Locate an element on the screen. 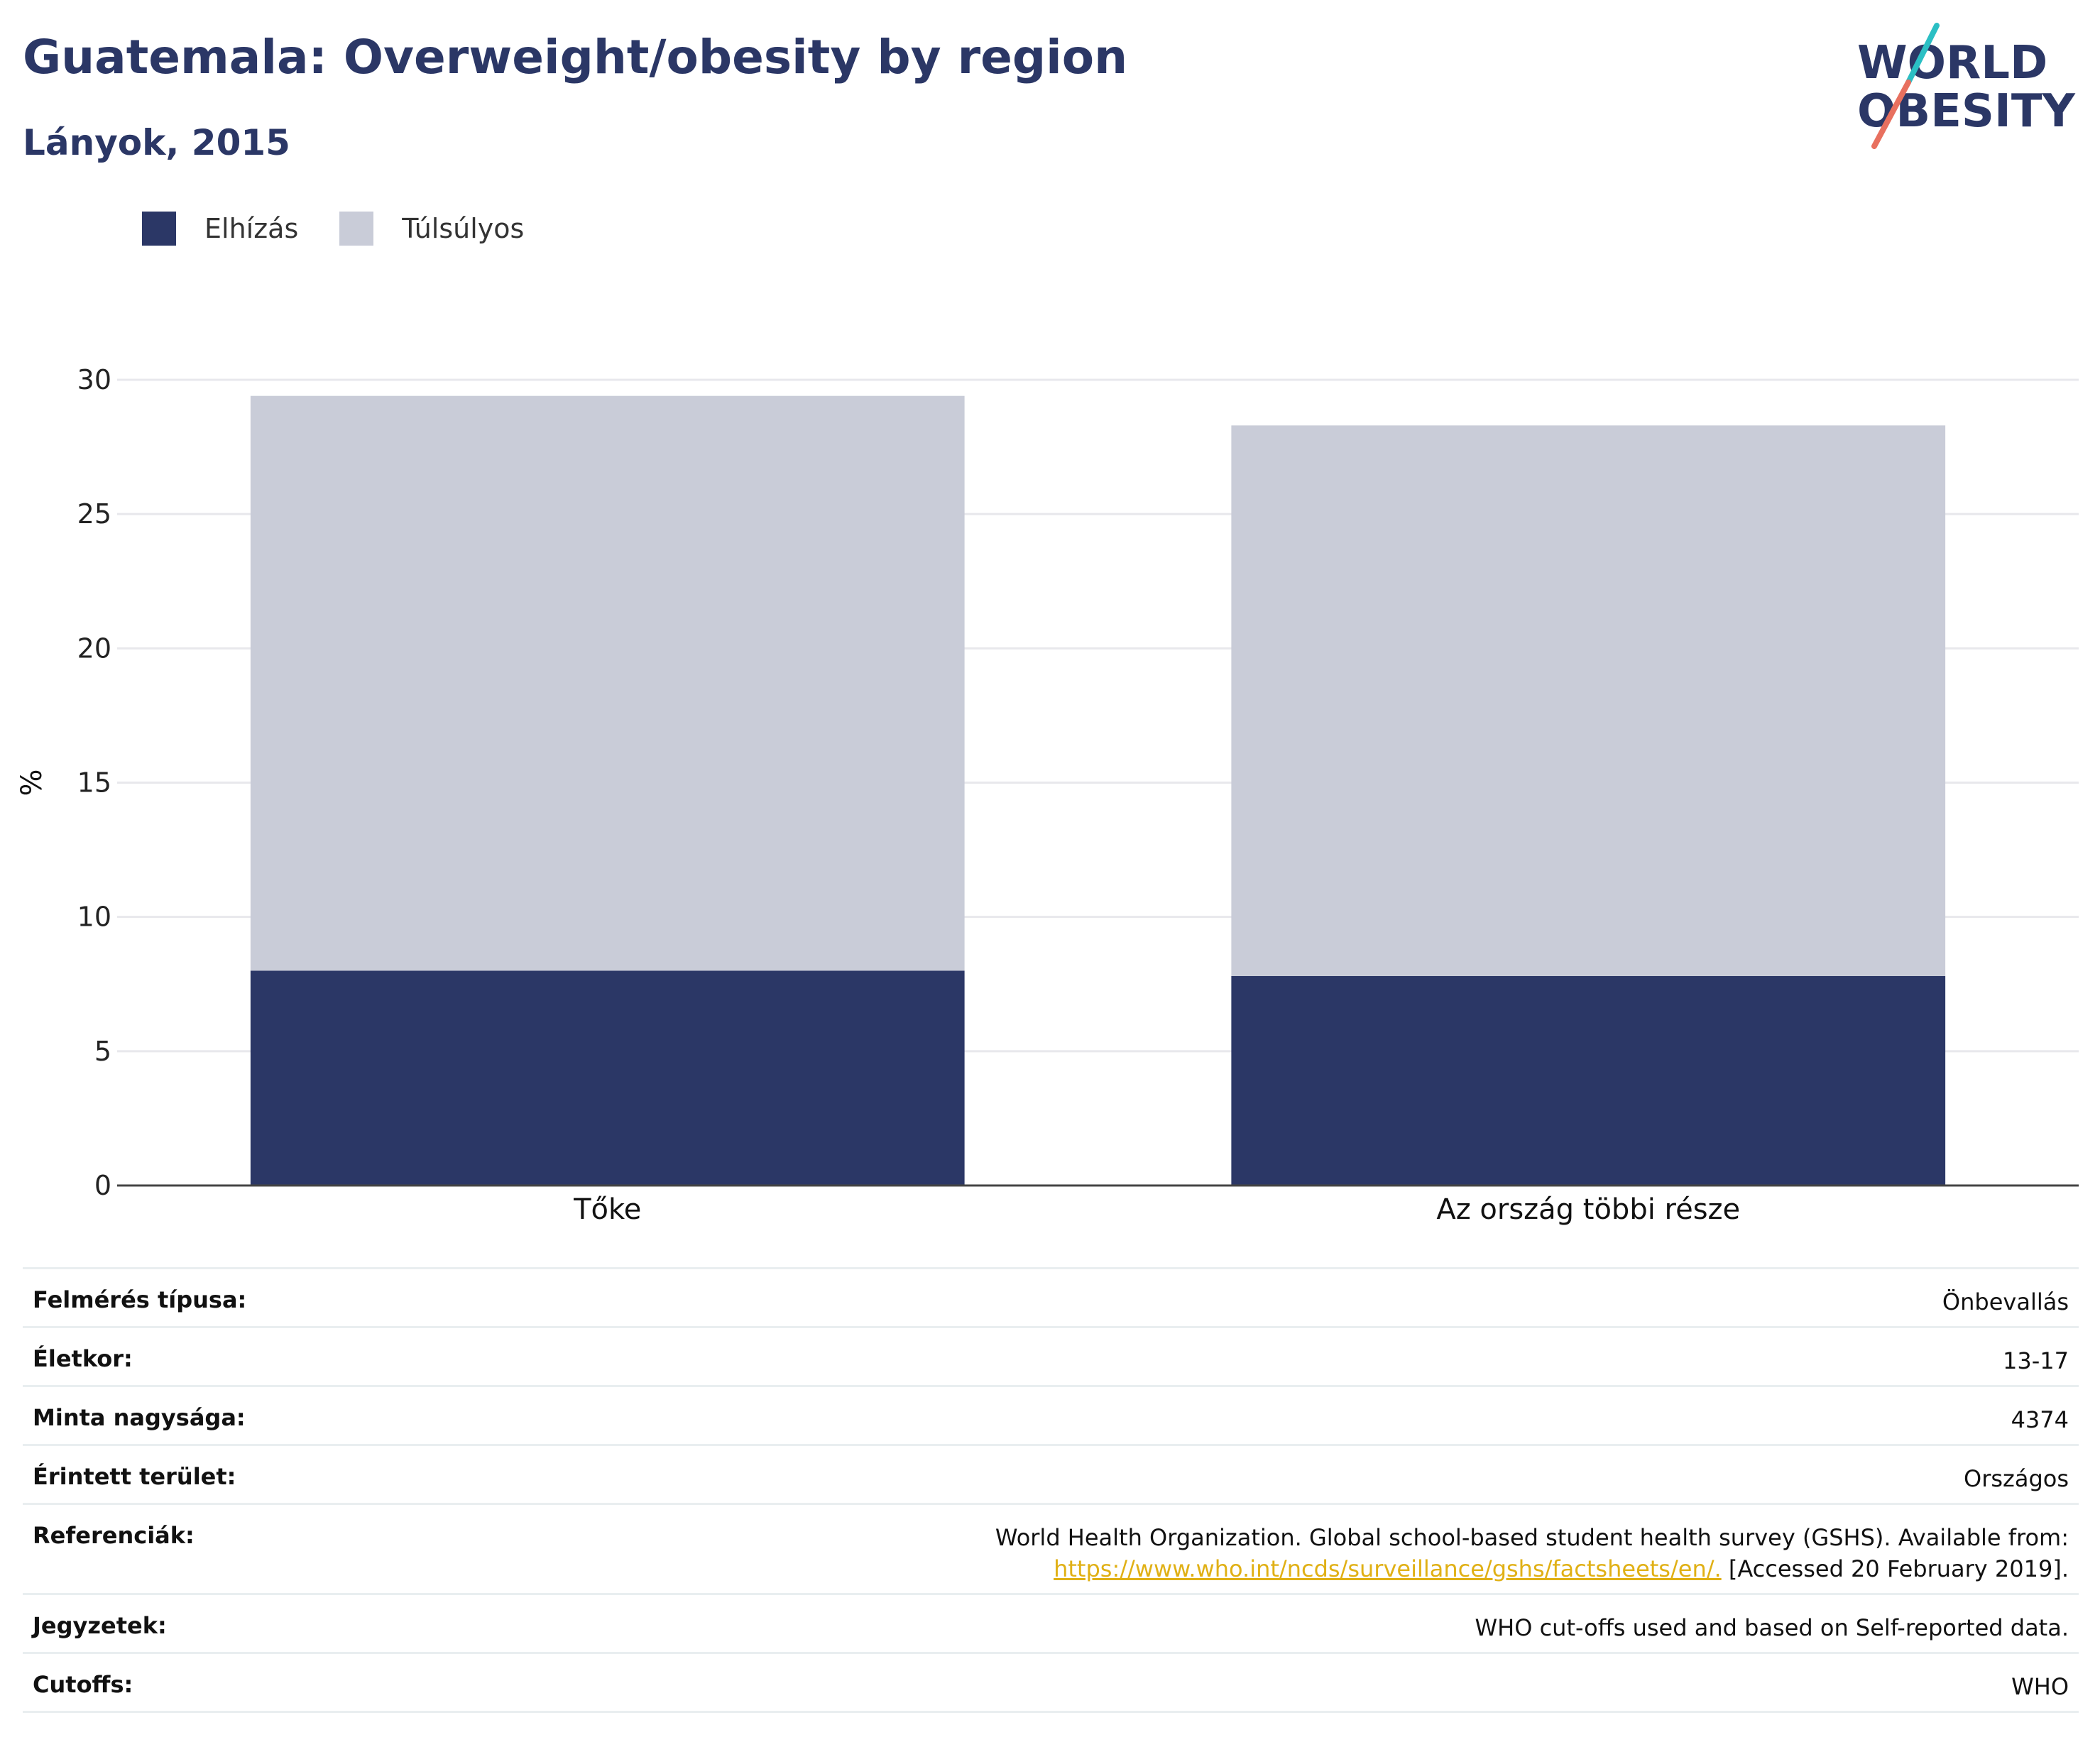  chart-subtitle: Lányok, 2015 is located at coordinates (156, 142).